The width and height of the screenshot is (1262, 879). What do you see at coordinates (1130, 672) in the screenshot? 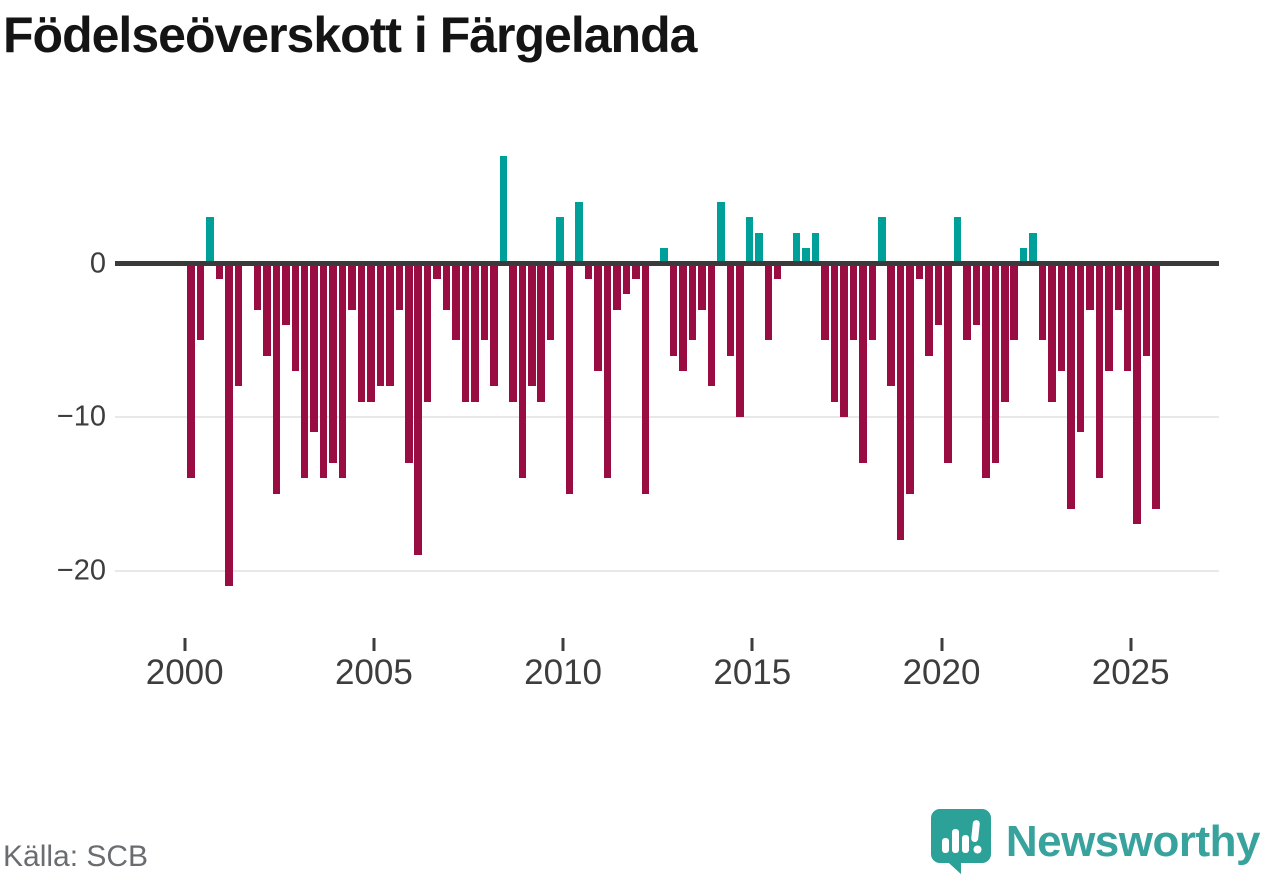
I see `x-axis-label: 2025` at bounding box center [1130, 672].